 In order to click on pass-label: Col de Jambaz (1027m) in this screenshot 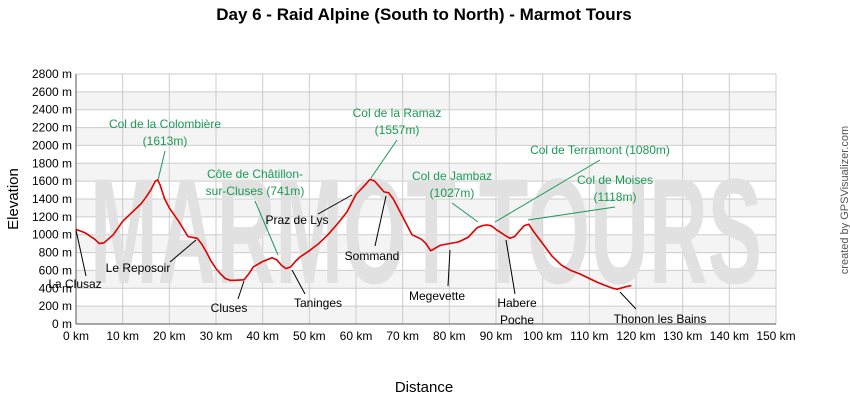, I will do `click(452, 184)`.